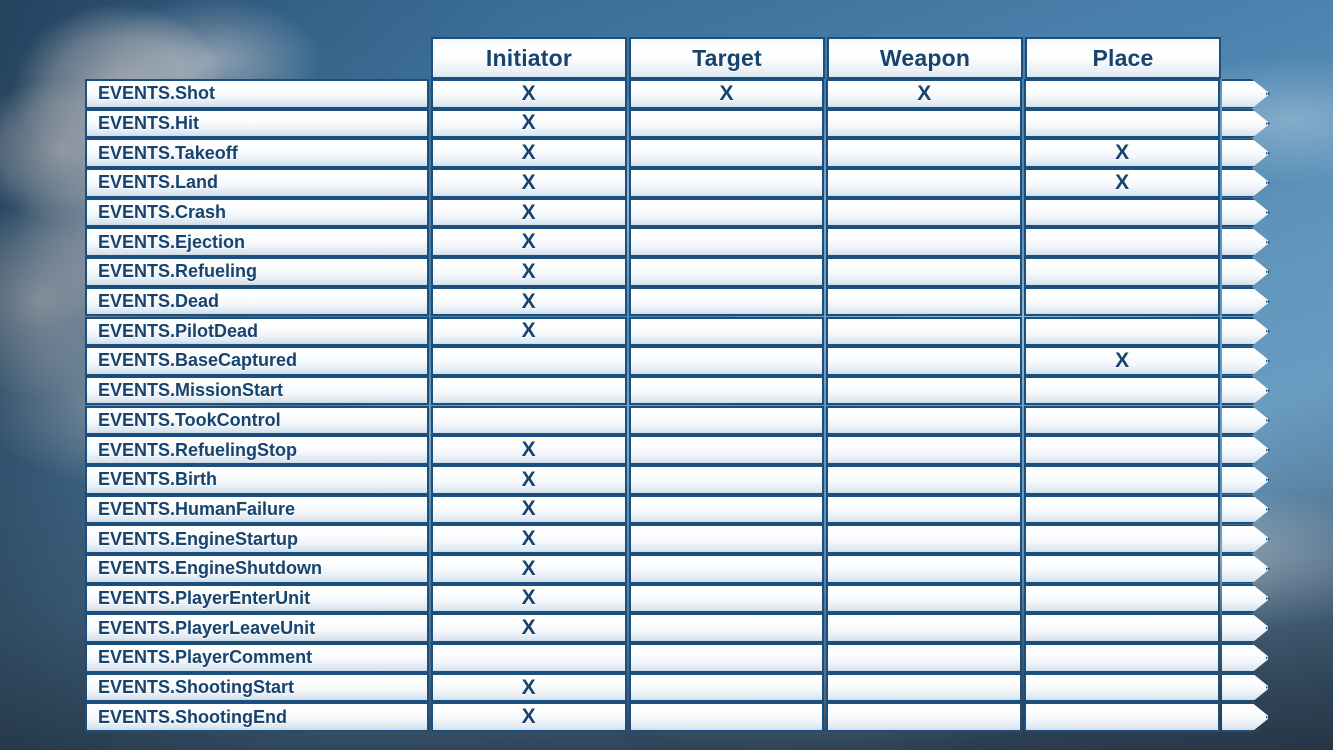  What do you see at coordinates (925, 58) in the screenshot?
I see `column-header-weapon: Weapon` at bounding box center [925, 58].